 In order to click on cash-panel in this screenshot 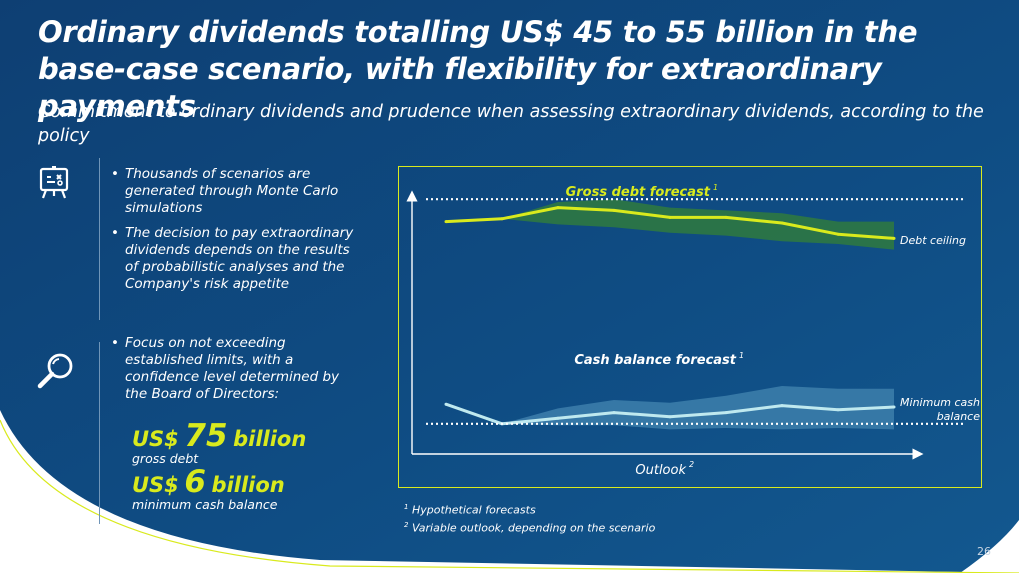, I will do `click(695, 408)`.